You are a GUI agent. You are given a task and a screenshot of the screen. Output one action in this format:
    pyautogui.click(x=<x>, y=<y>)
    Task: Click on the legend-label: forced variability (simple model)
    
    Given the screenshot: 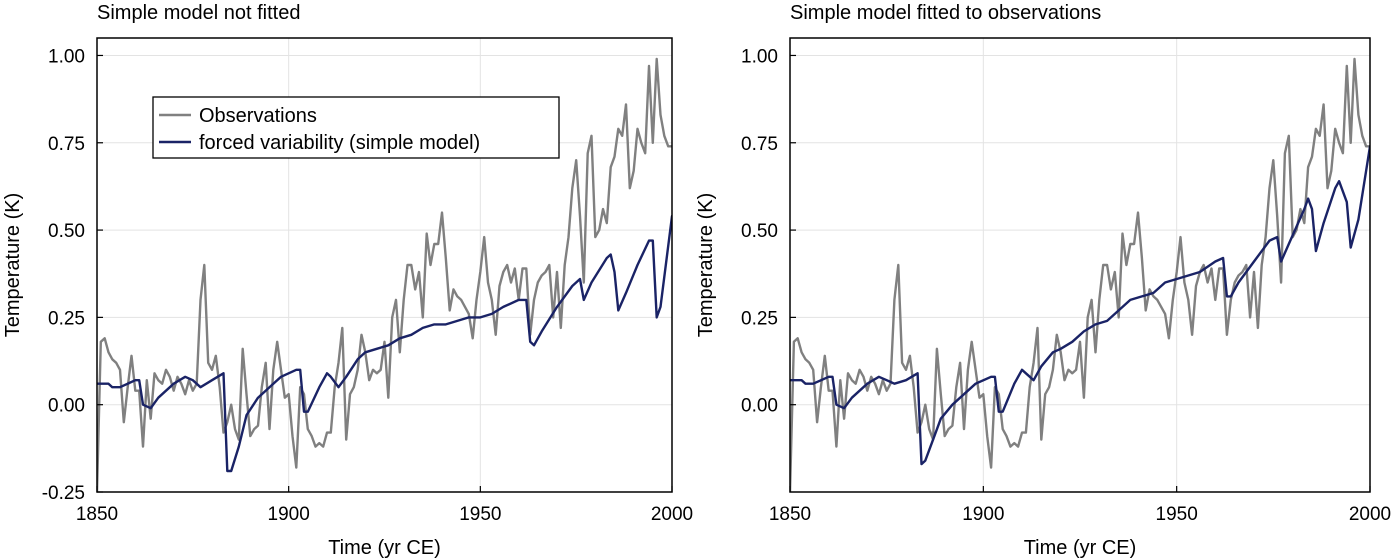 What is the action you would take?
    pyautogui.click(x=339, y=143)
    